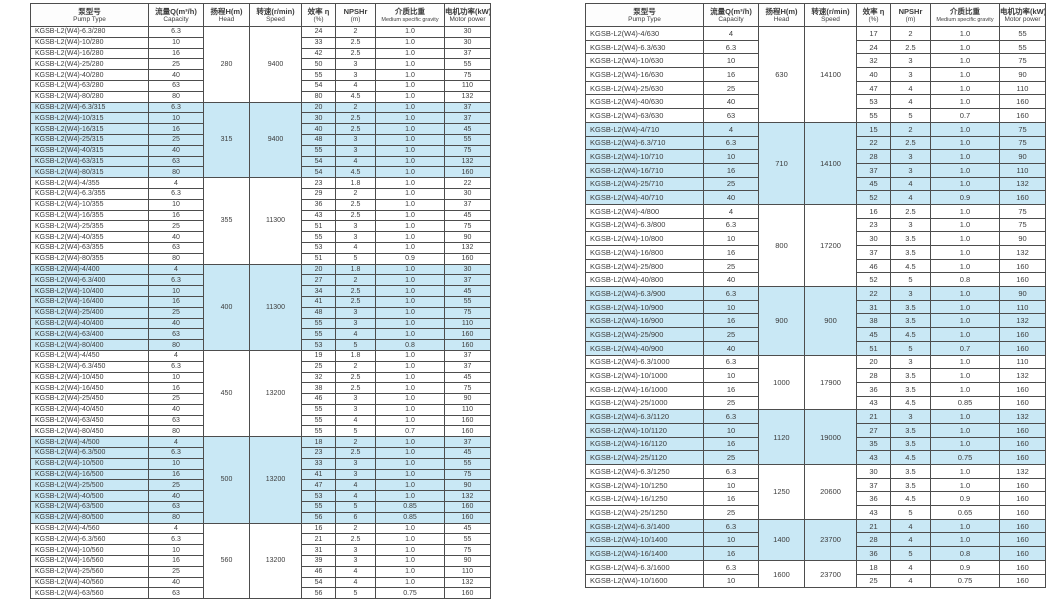  I want to click on cell-efficiency: 23, so click(318, 183).